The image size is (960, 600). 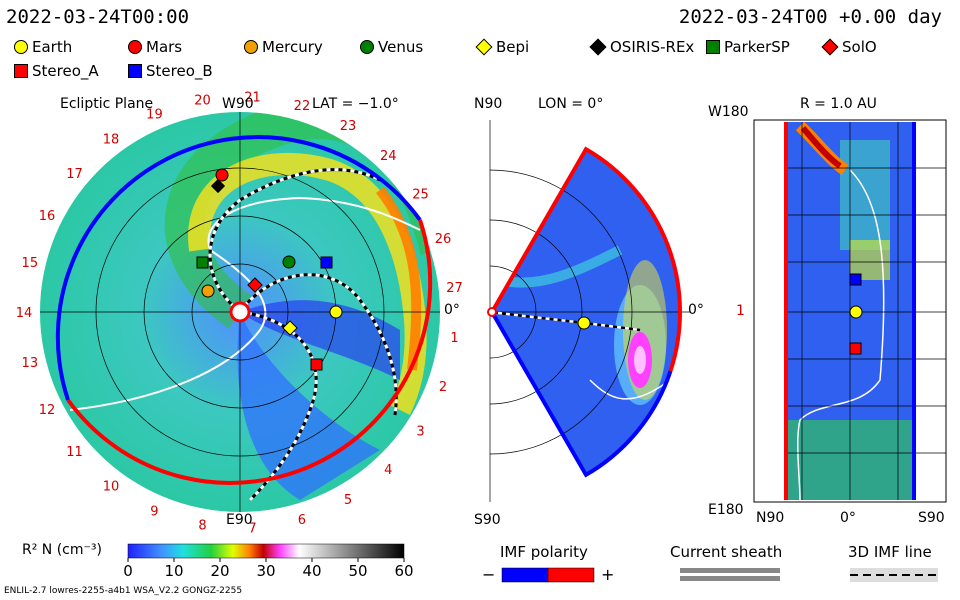 What do you see at coordinates (154, 115) in the screenshot?
I see `carrington-tick-label: 19` at bounding box center [154, 115].